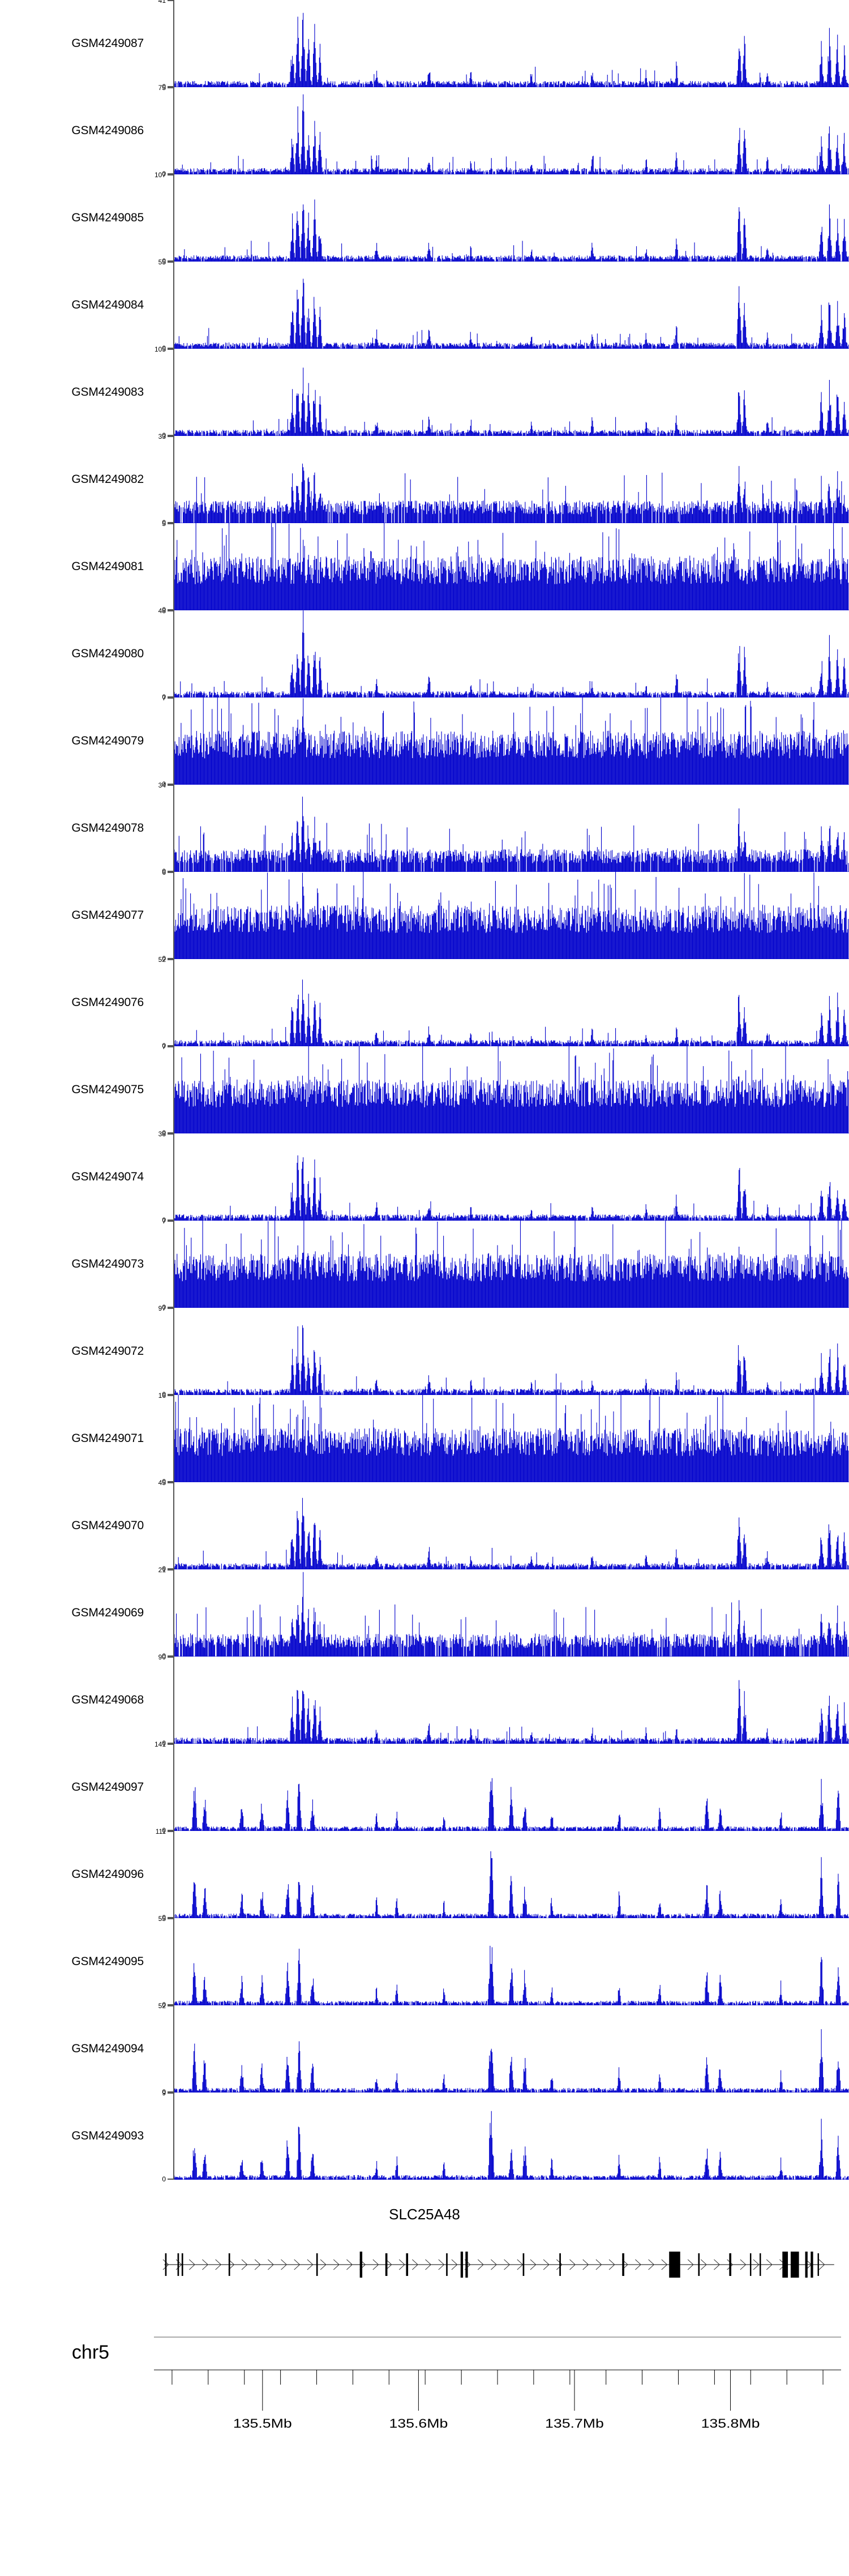 Image resolution: width=849 pixels, height=2576 pixels. I want to click on track-label-cell: GSM4249074, so click(74, 1177).